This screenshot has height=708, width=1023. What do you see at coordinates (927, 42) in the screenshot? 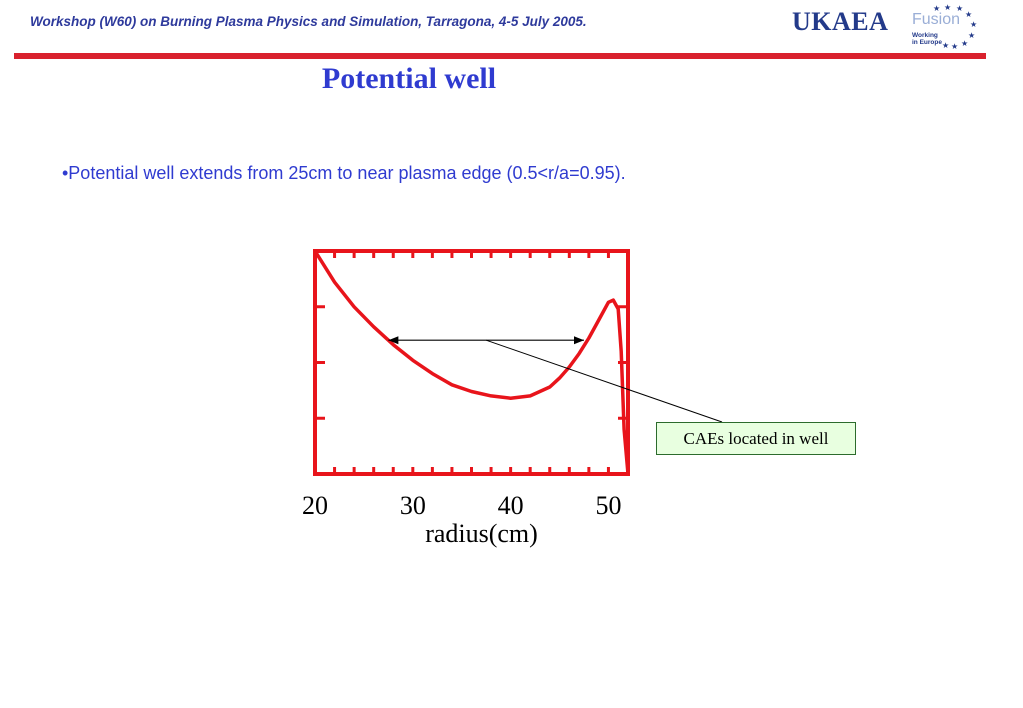
I see `logo-in-europe-line: in Europe` at bounding box center [927, 42].